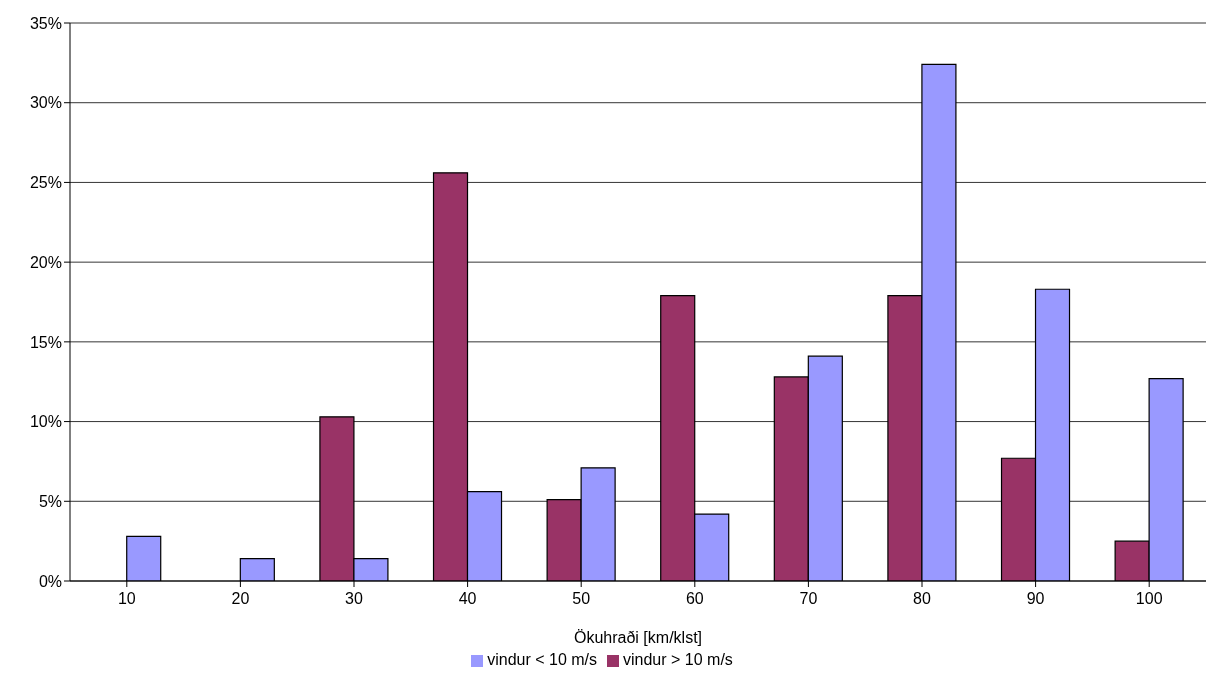 This screenshot has height=675, width=1208. I want to click on y-tick-label: 15%, so click(45, 342).